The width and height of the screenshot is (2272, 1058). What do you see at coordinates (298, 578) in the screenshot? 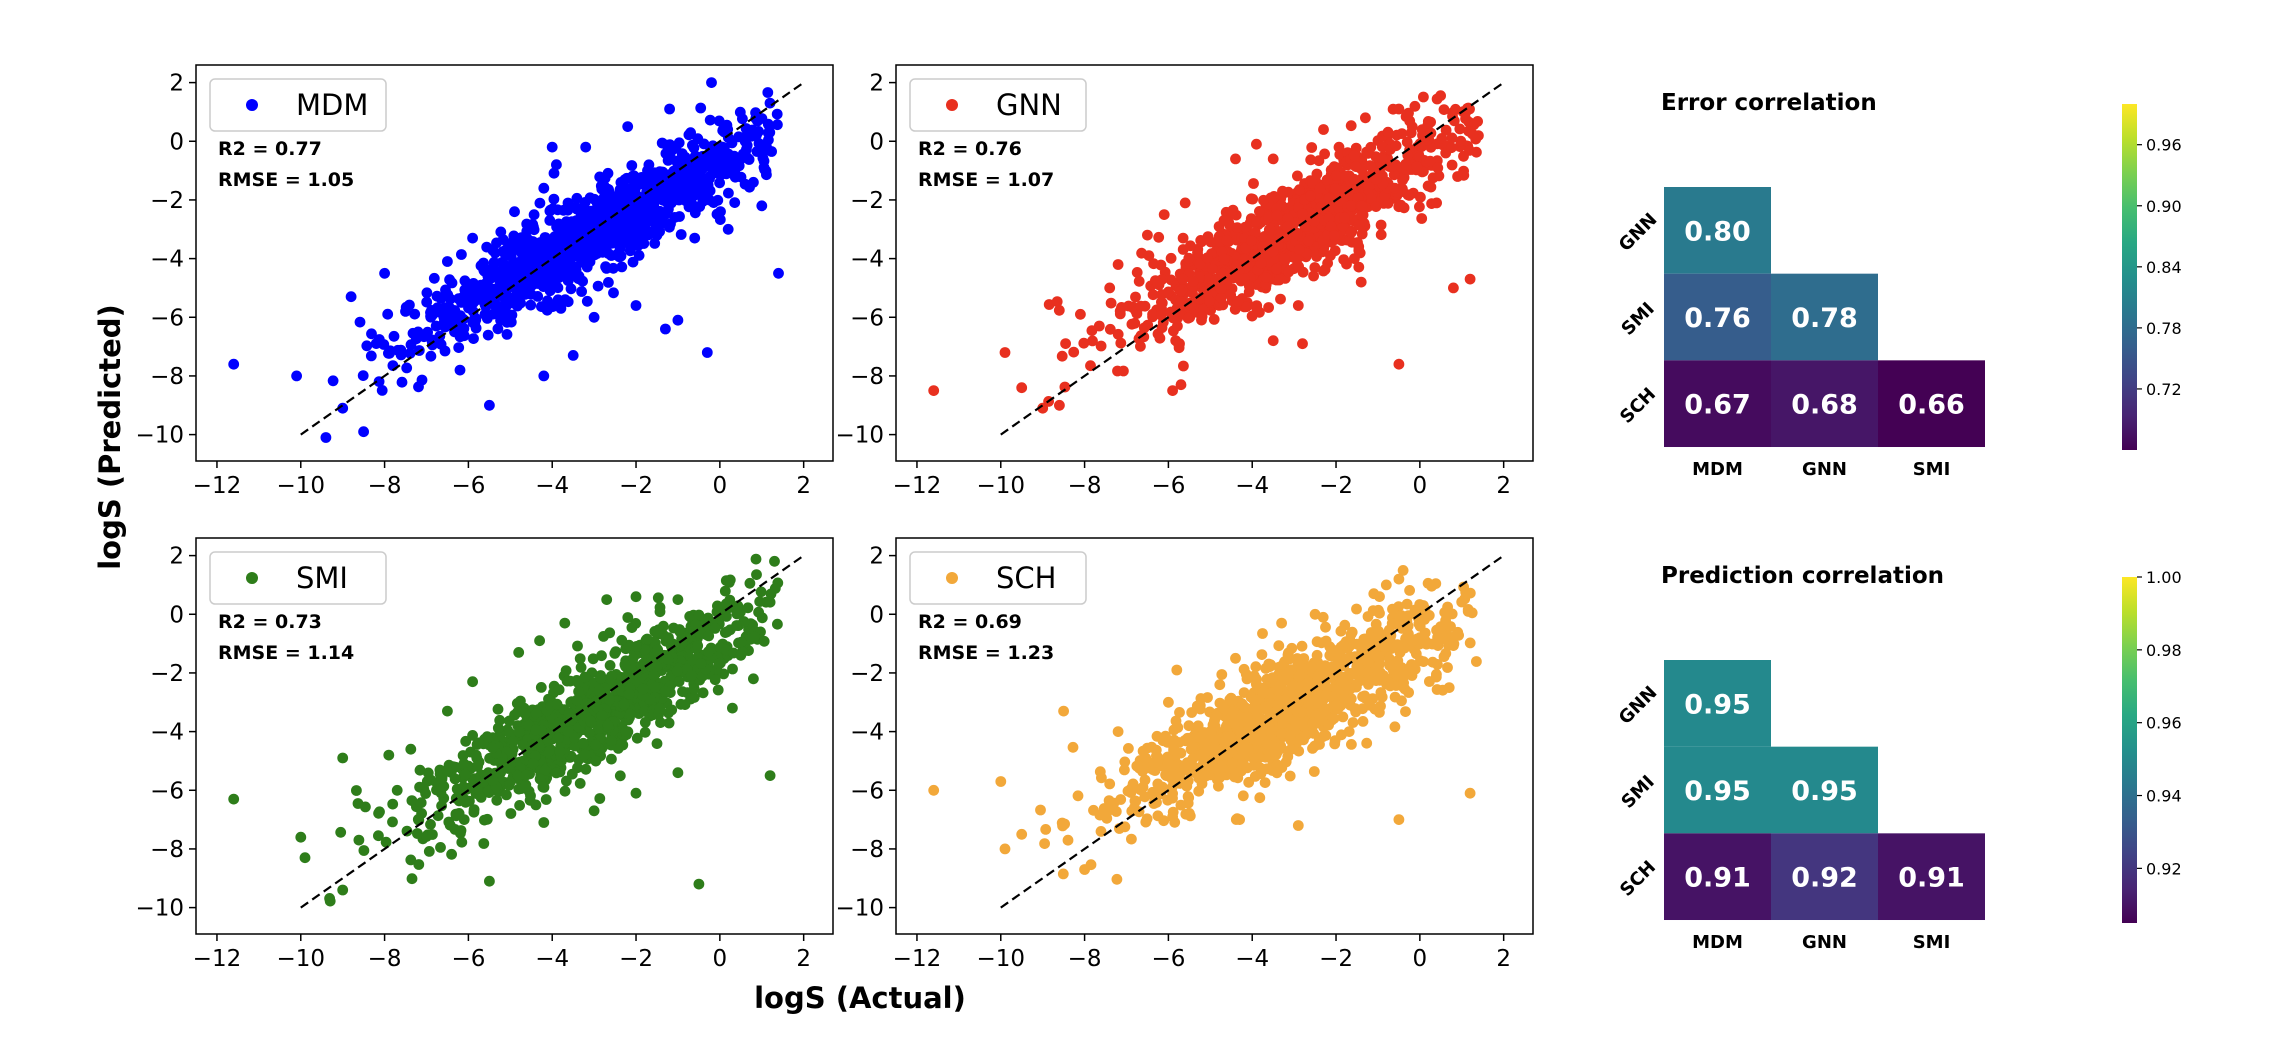
I see `legend: SMI` at bounding box center [298, 578].